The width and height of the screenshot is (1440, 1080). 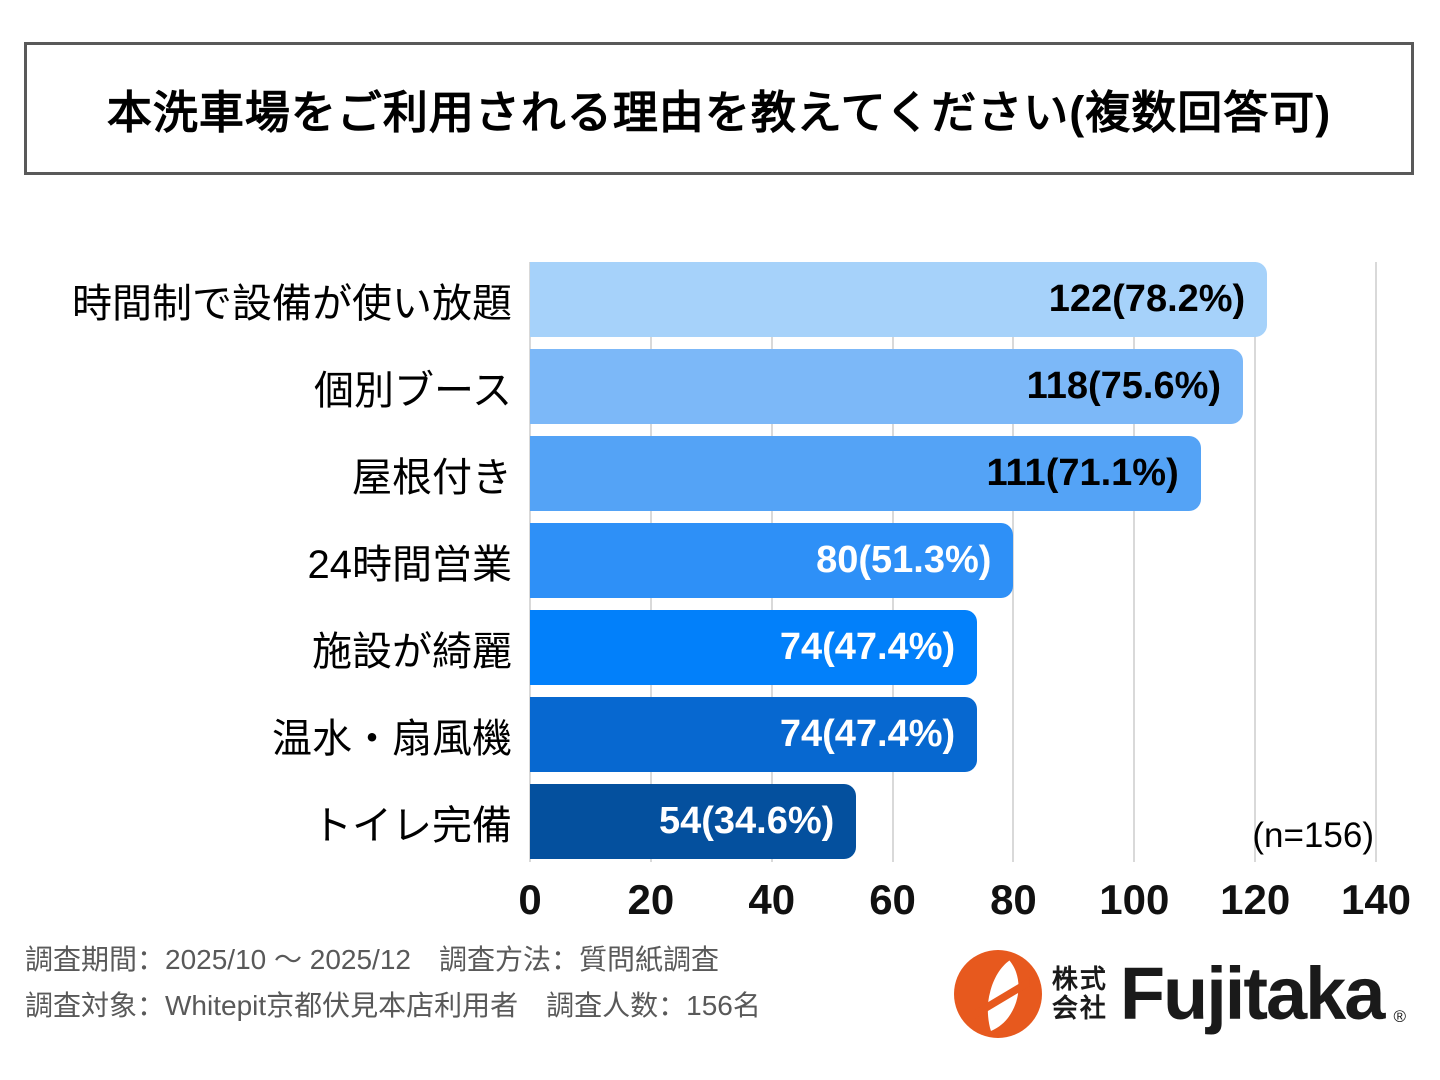 I want to click on company-logo: 株式 会社 Fujitaka ®, so click(x=1179, y=994).